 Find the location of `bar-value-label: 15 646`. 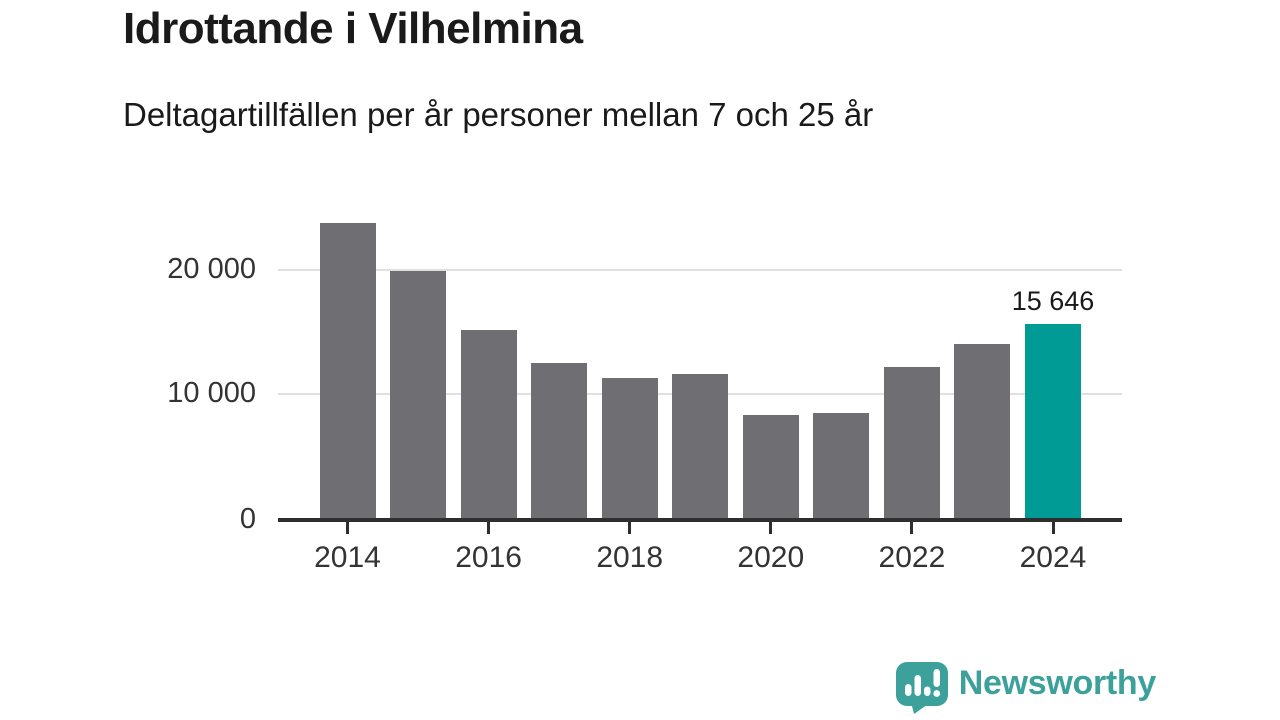

bar-value-label: 15 646 is located at coordinates (1053, 300).